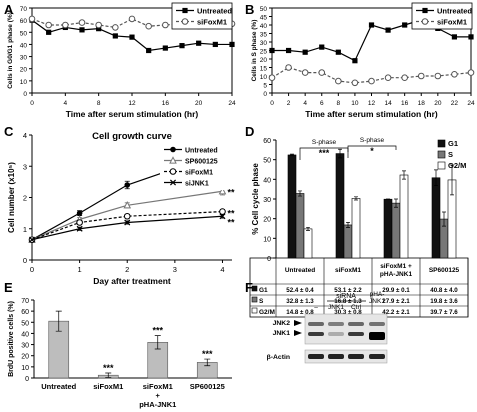 The image size is (477, 412). What do you see at coordinates (348, 312) in the screenshot?
I see `panel-d-table-cell: 30.3 ± 0.8` at bounding box center [348, 312].